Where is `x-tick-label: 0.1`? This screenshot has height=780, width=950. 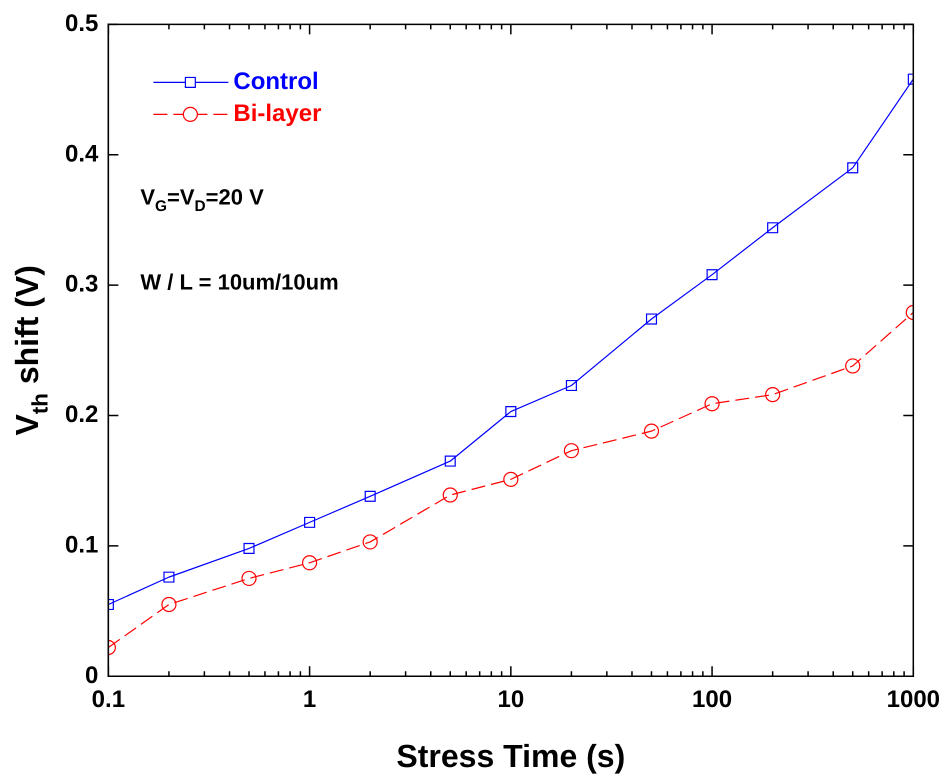 x-tick-label: 0.1 is located at coordinates (109, 700).